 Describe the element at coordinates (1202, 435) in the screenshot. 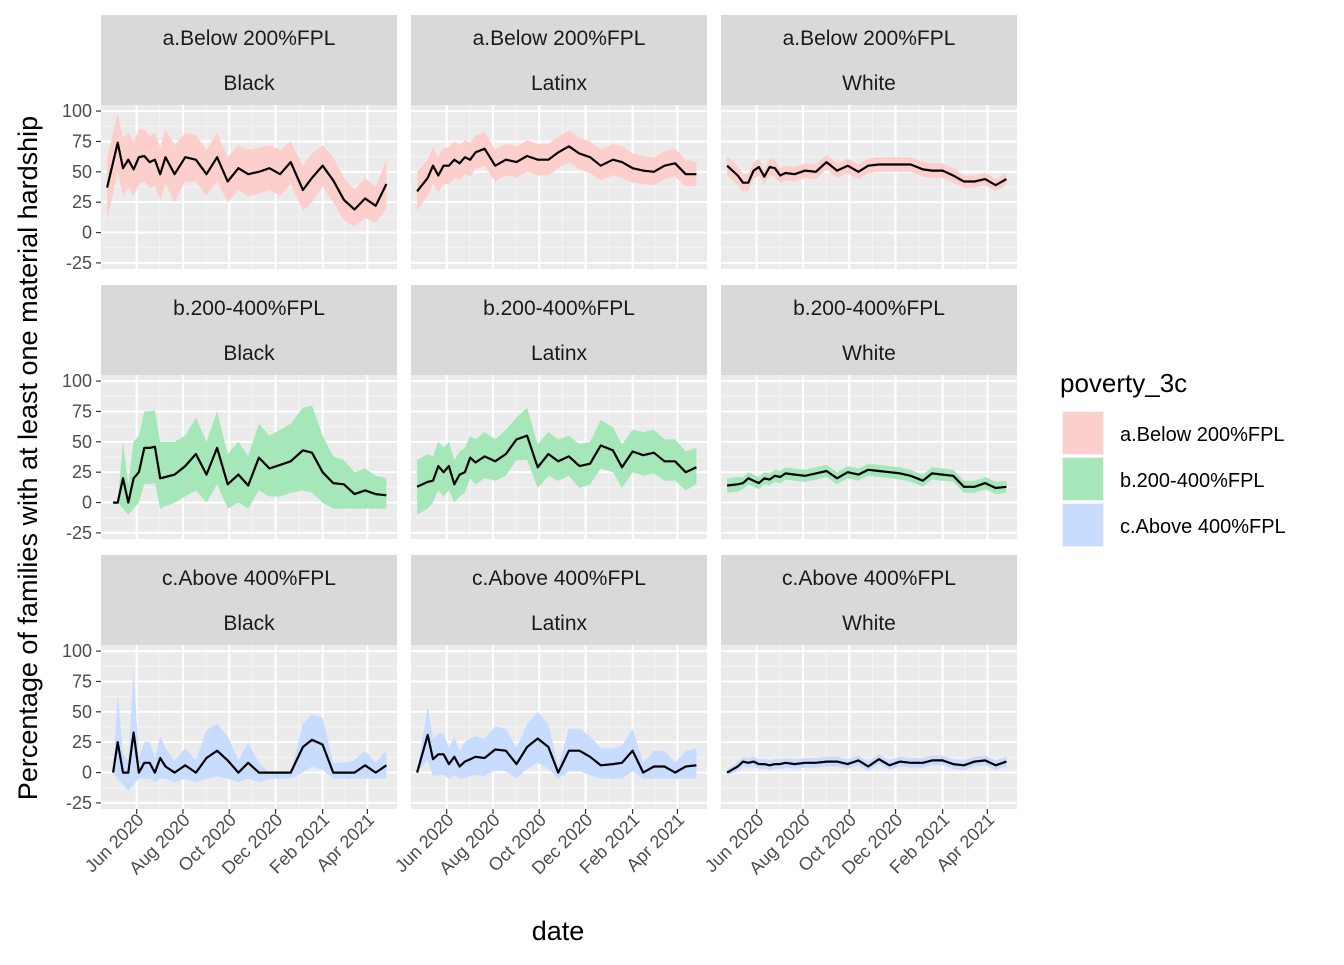

I see `legend-label: a.Below 200%FPL` at that location.